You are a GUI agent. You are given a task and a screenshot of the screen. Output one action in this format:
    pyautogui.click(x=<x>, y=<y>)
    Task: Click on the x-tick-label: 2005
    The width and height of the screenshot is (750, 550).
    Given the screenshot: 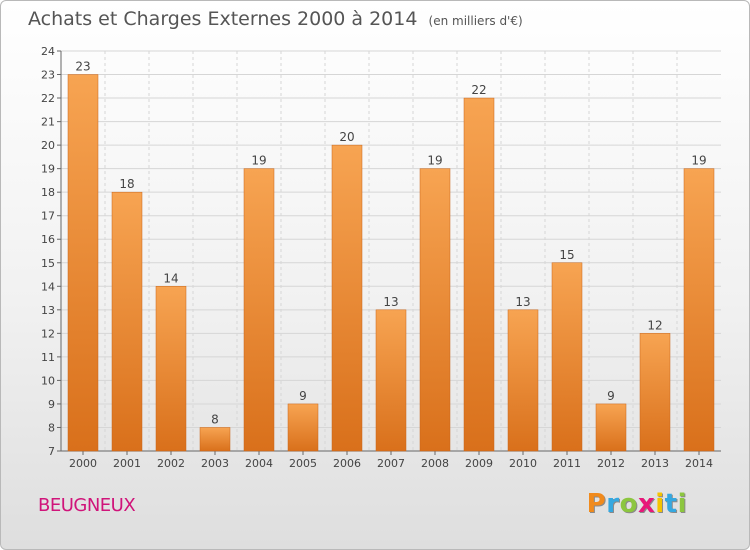 What is the action you would take?
    pyautogui.click(x=303, y=463)
    